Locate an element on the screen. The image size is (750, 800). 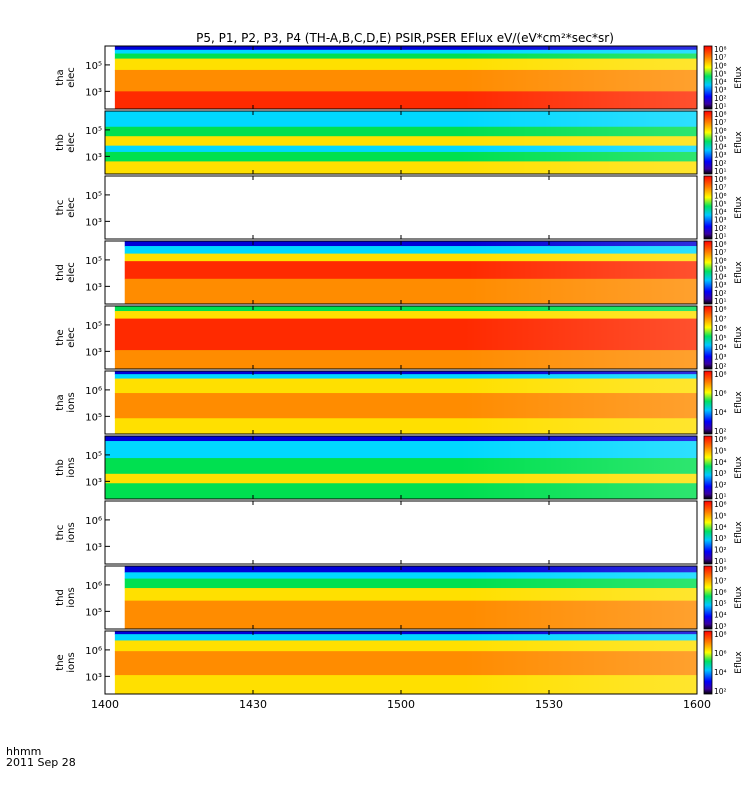
panel-ylabel: thbions is located at coordinates (66, 467).